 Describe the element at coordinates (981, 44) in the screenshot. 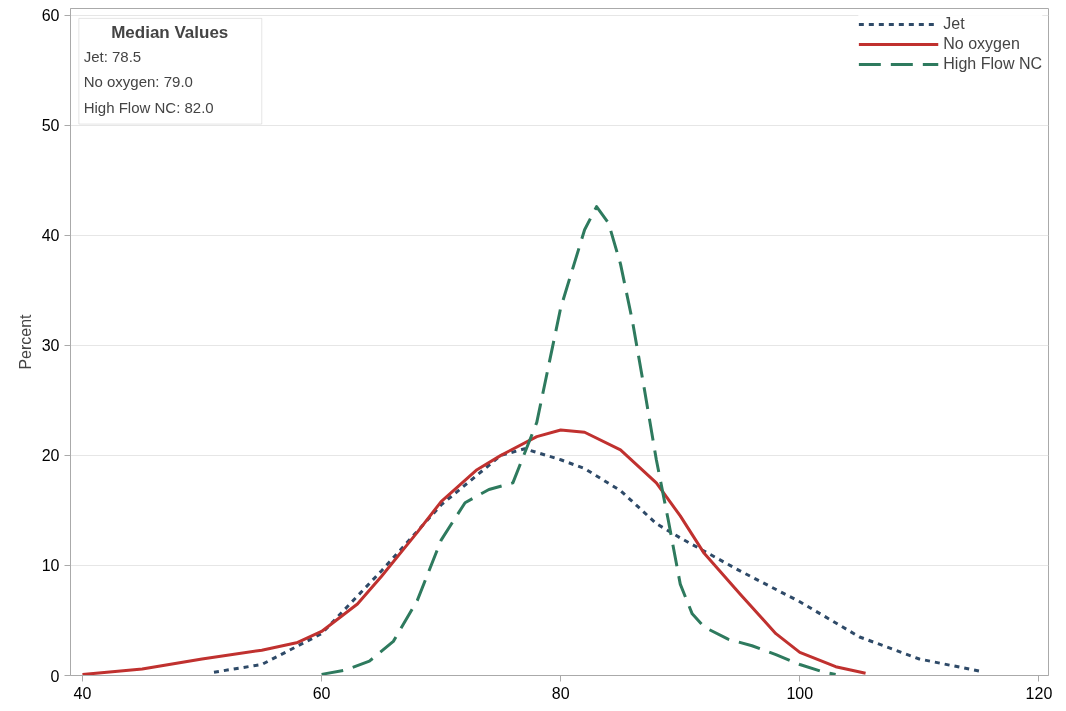

I see `legend-label: No oxygen` at that location.